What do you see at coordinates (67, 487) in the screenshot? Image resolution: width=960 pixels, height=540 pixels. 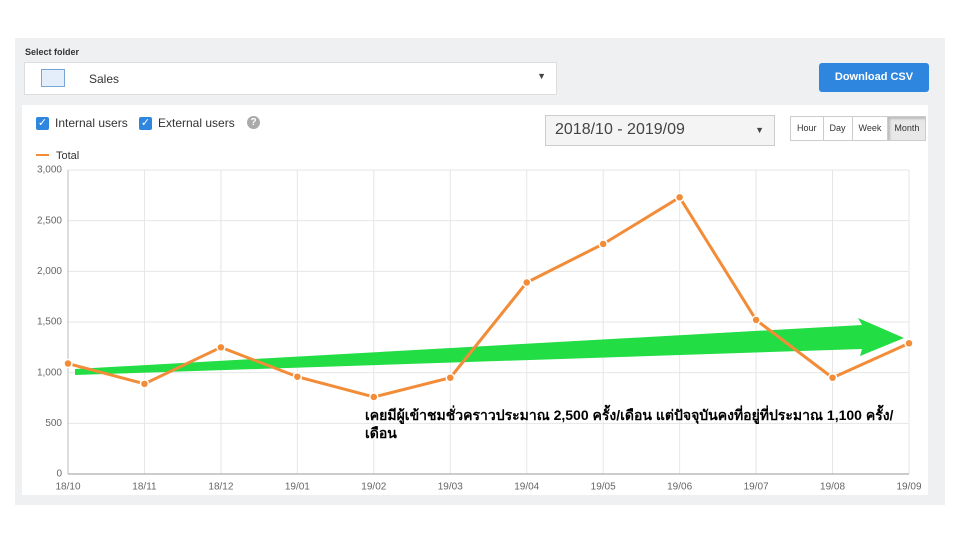 I see `x-tick-label: 18/10` at bounding box center [67, 487].